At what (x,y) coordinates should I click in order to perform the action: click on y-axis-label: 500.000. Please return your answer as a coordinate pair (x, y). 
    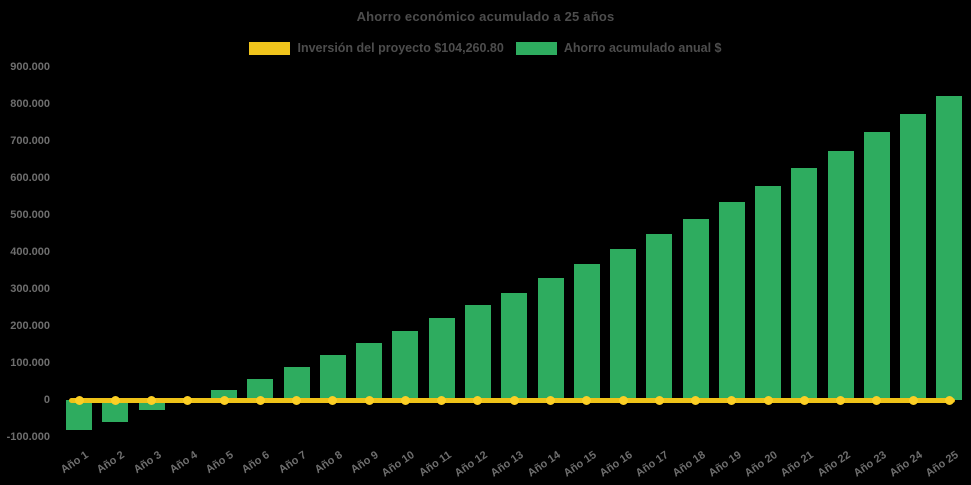
    Looking at the image, I should click on (30, 215).